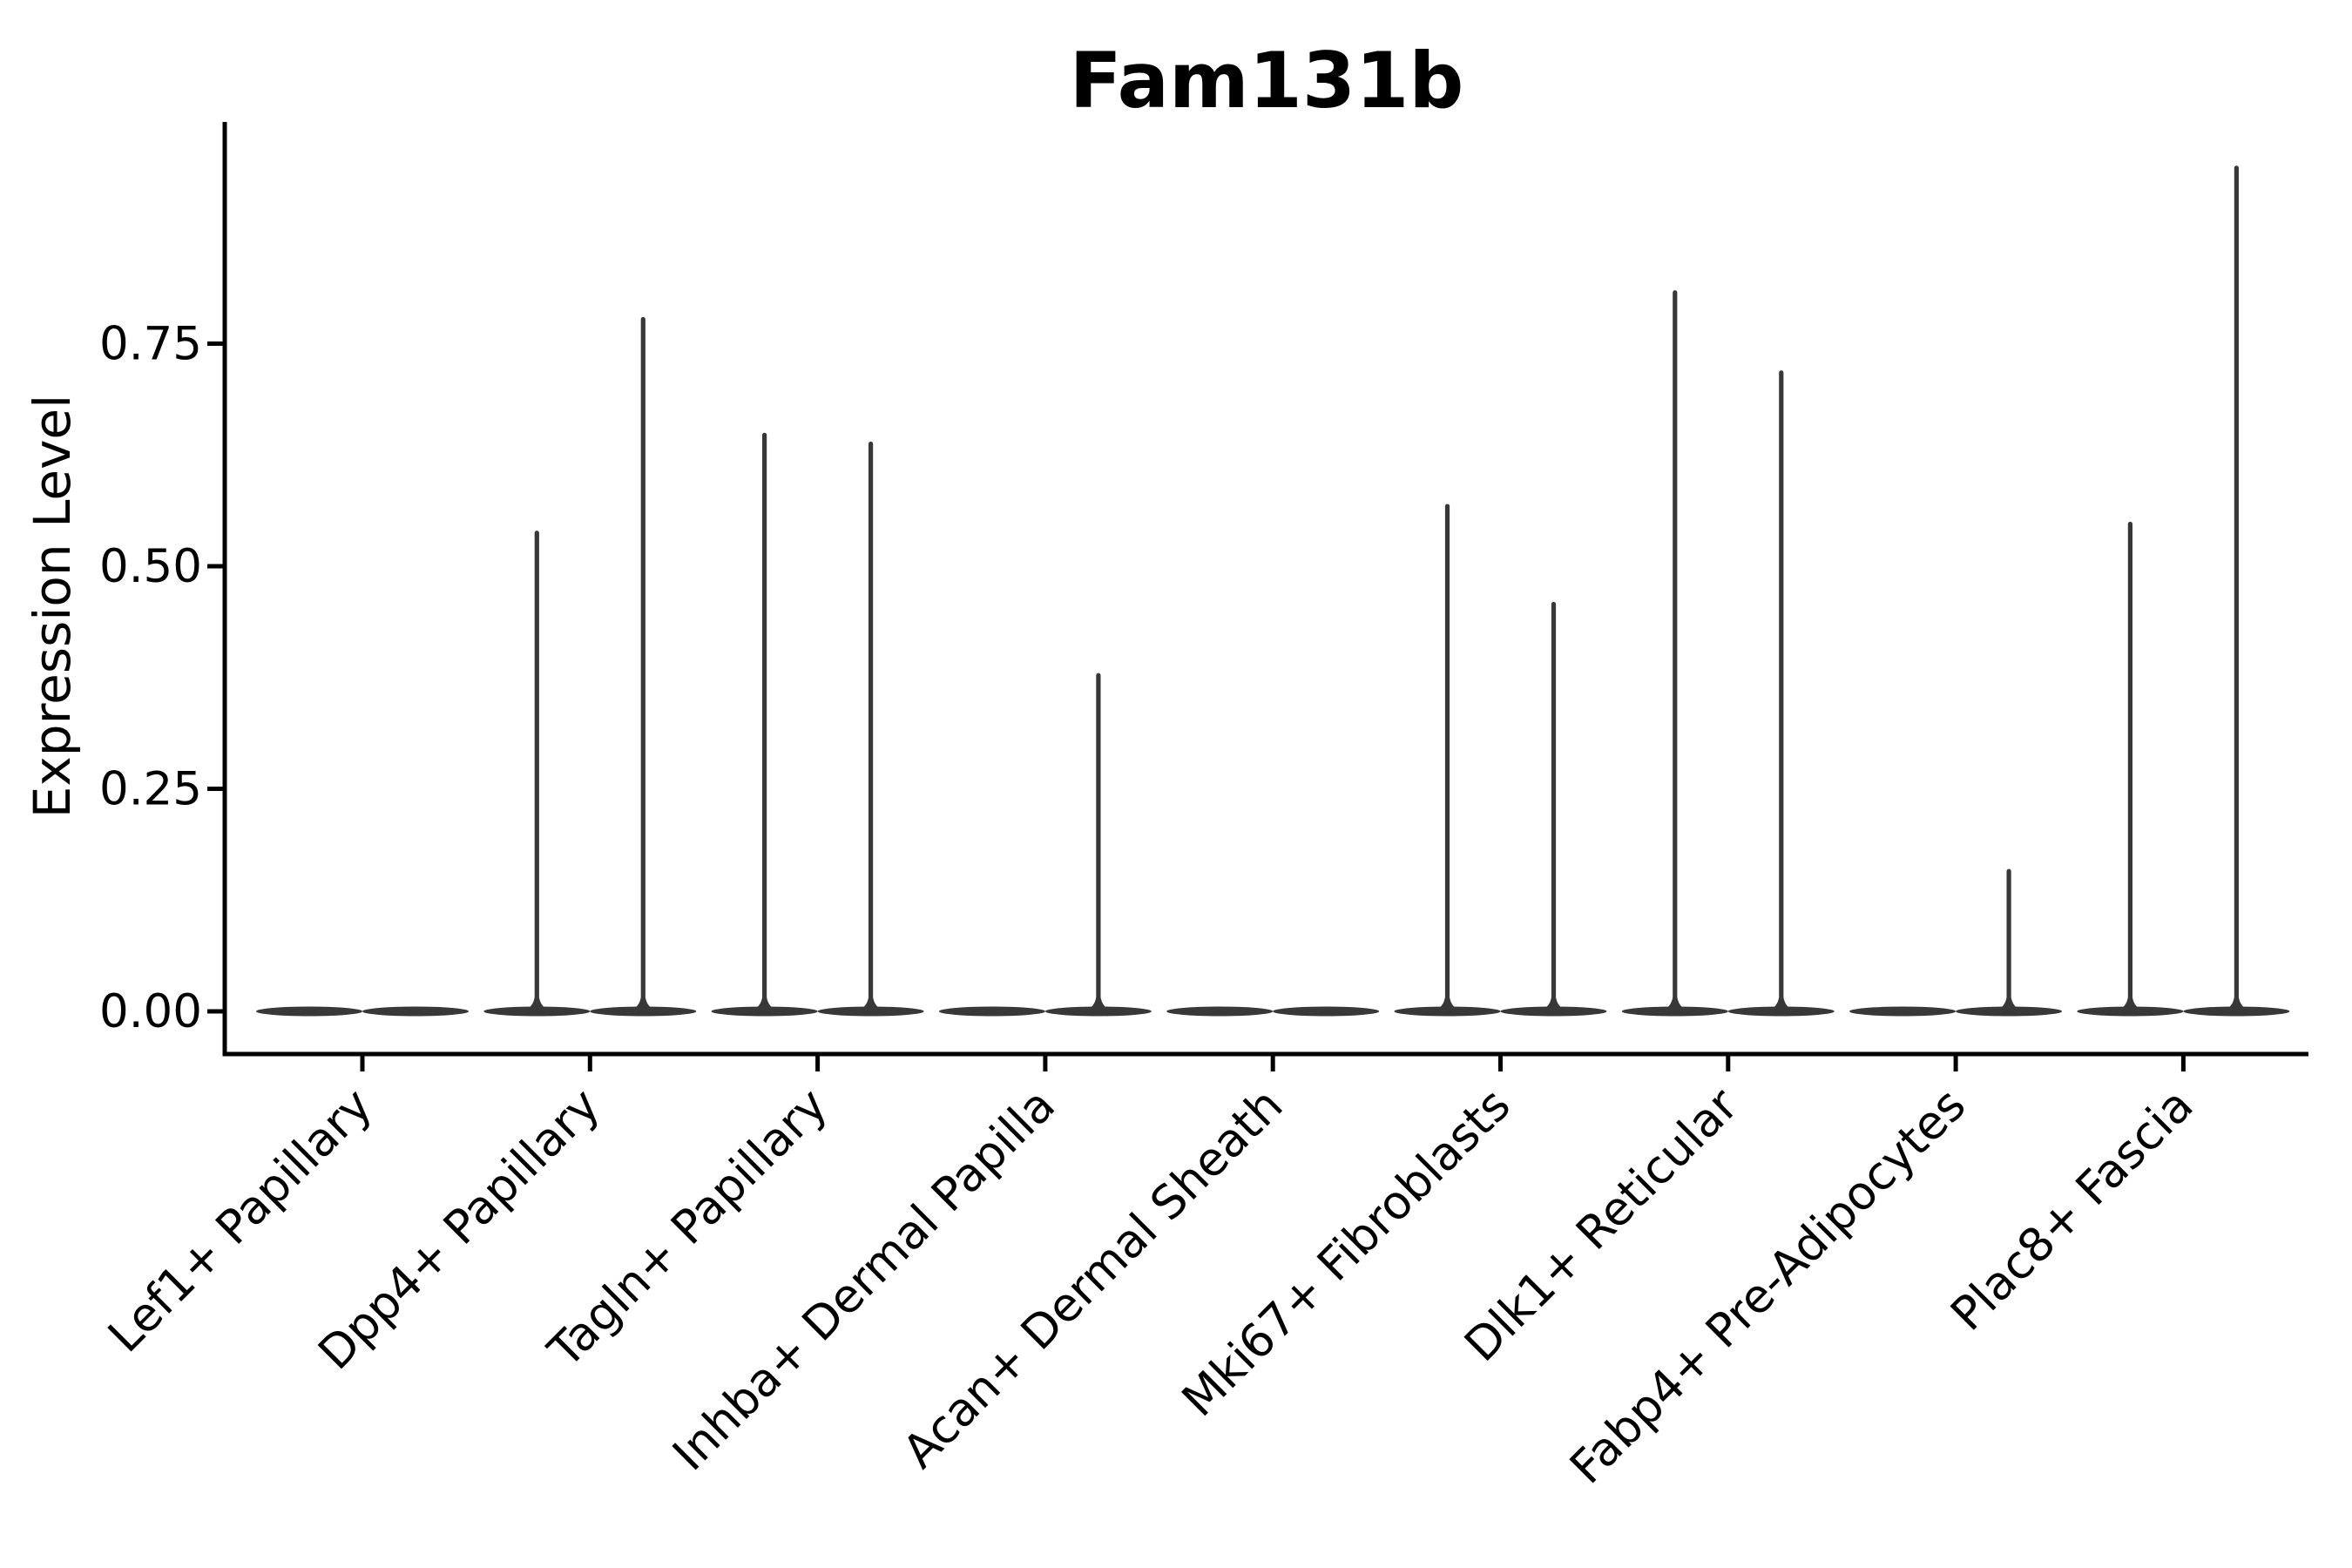 The height and width of the screenshot is (1568, 2352). I want to click on y-axis-label: Expression Level, so click(52, 606).